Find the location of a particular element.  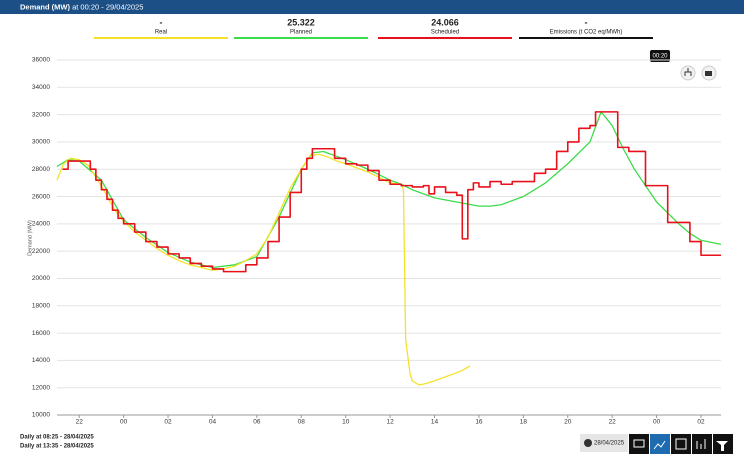

date-button is located at coordinates (604, 443).